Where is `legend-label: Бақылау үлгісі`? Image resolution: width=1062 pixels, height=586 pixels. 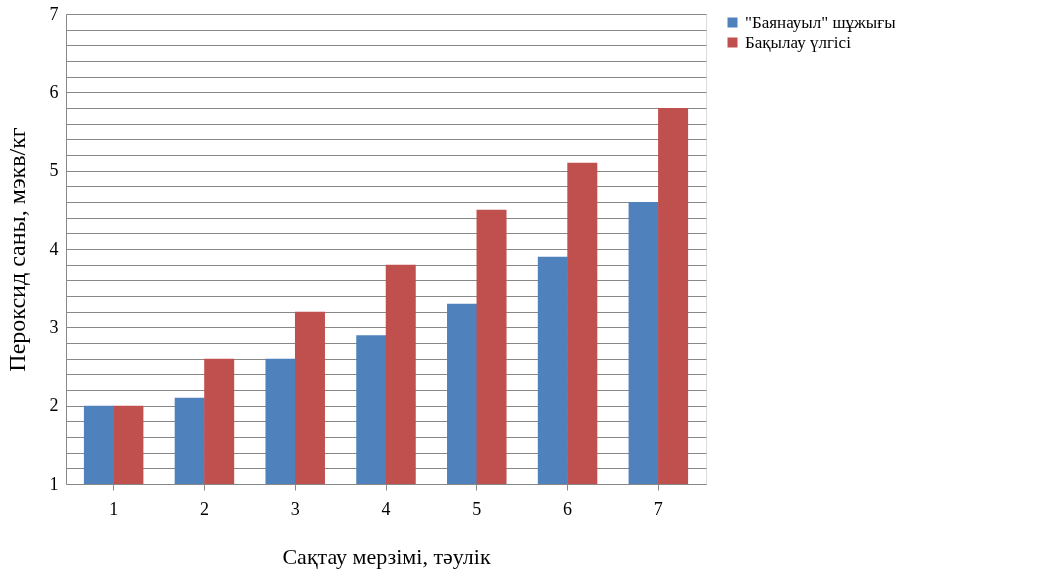 legend-label: Бақылау үлгісі is located at coordinates (798, 42).